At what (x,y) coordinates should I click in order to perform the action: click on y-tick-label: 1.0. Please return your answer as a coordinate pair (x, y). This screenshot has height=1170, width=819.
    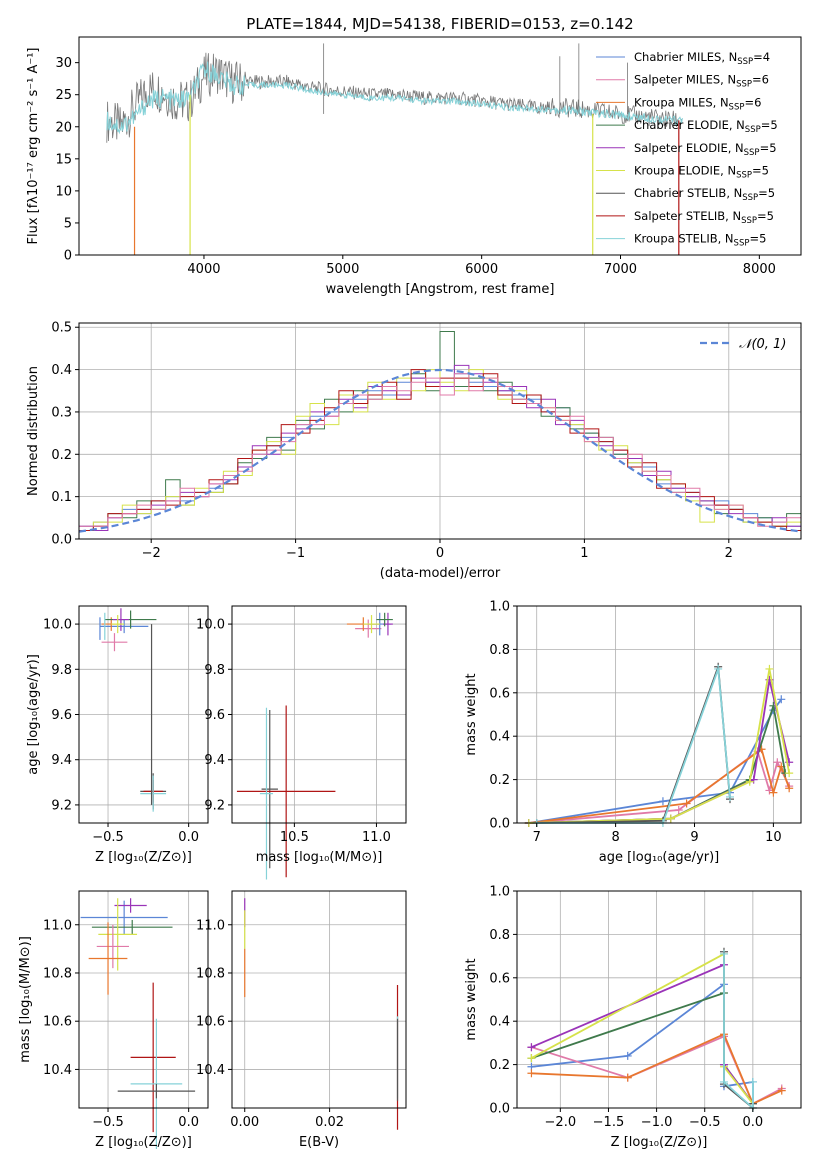
    Looking at the image, I should click on (499, 607).